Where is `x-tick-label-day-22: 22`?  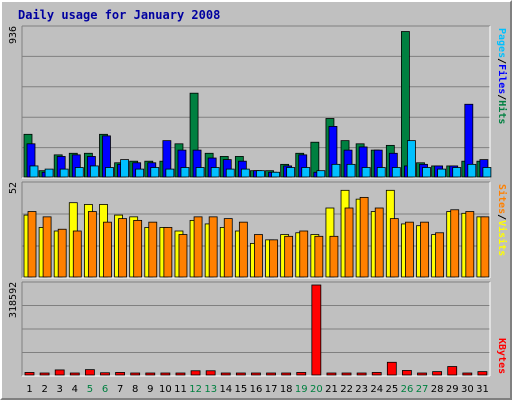 x-tick-label-day-22: 22 is located at coordinates (346, 389).